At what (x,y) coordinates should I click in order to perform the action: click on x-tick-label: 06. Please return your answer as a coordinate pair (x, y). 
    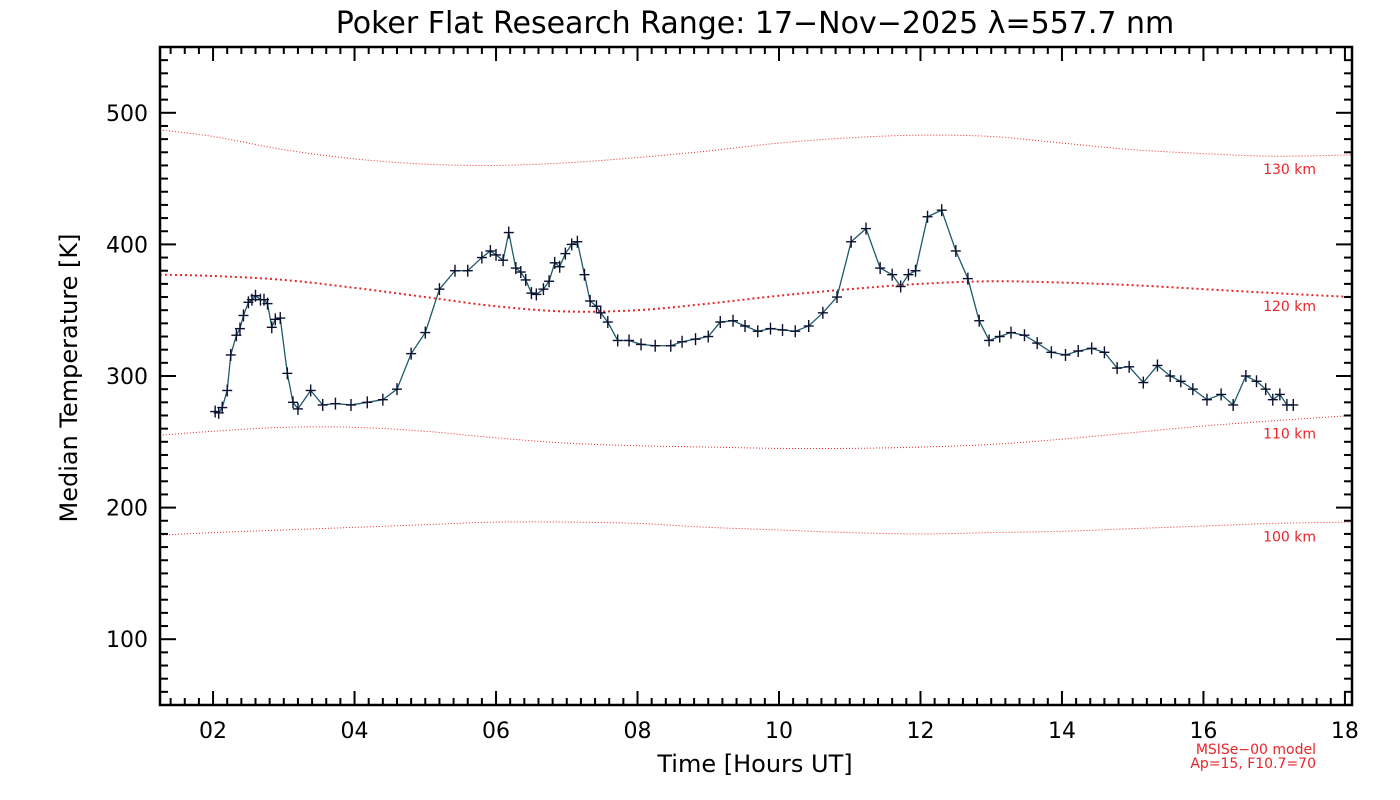
    Looking at the image, I should click on (496, 731).